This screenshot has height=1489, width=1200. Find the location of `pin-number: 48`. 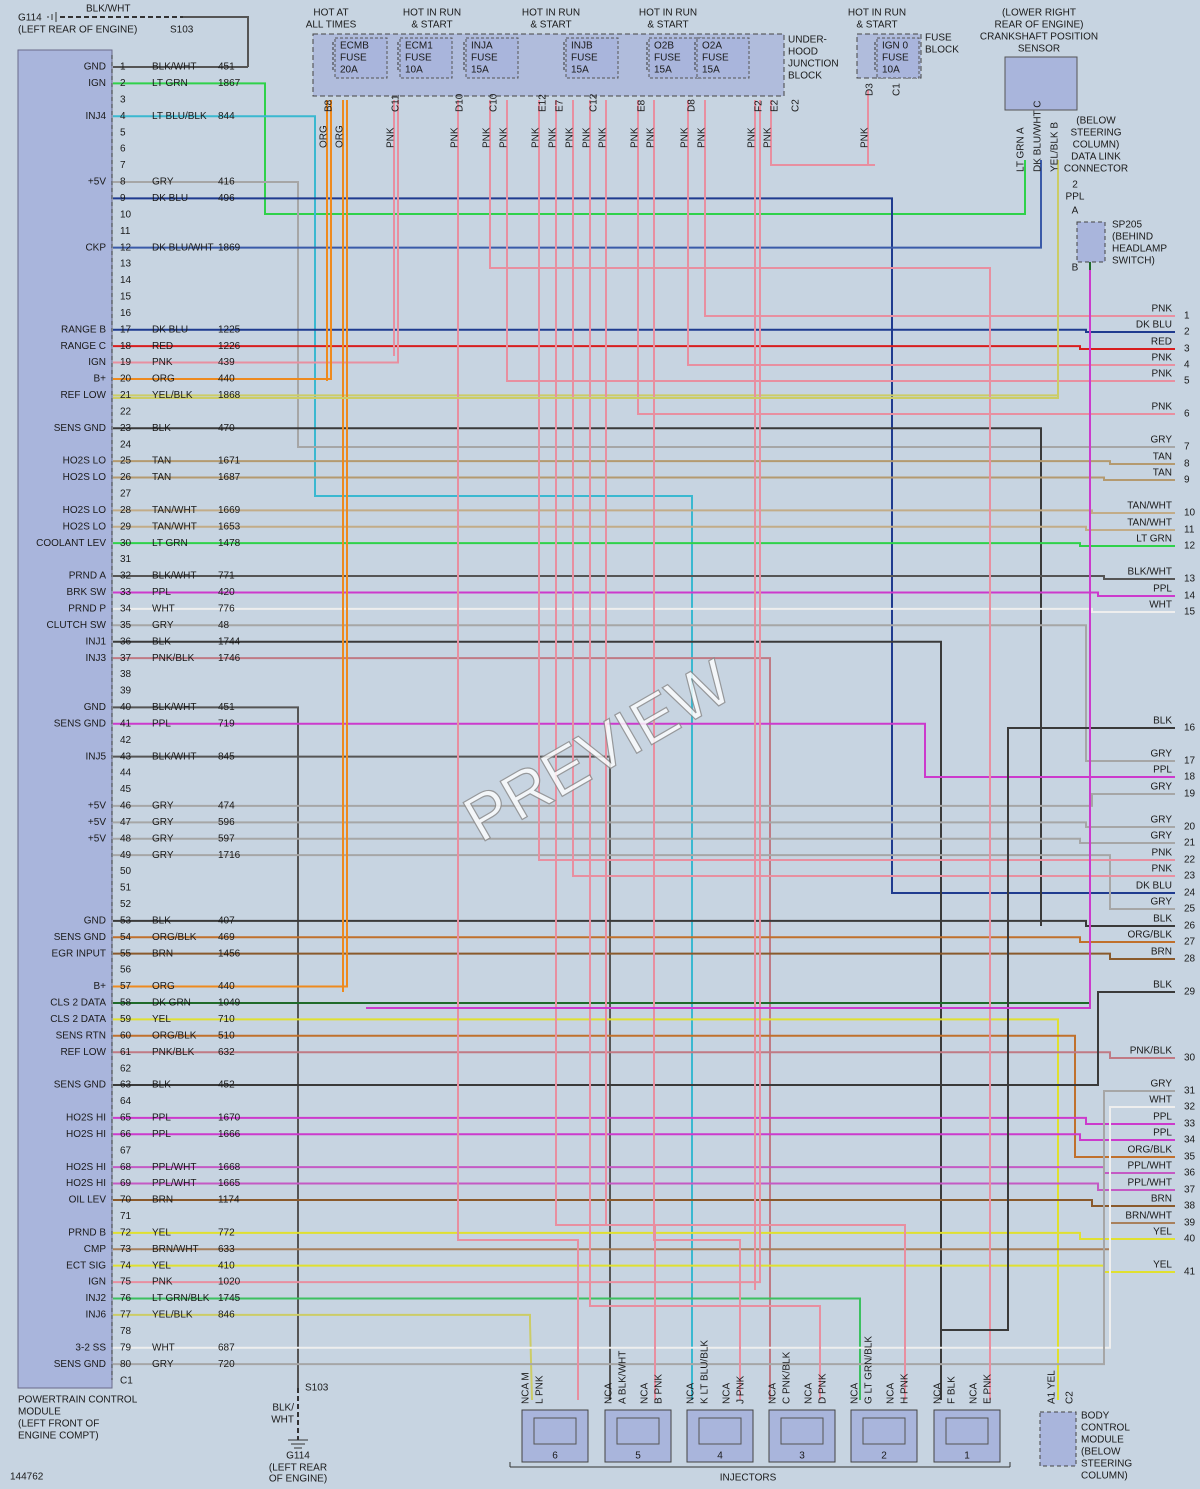

pin-number: 48 is located at coordinates (126, 838).